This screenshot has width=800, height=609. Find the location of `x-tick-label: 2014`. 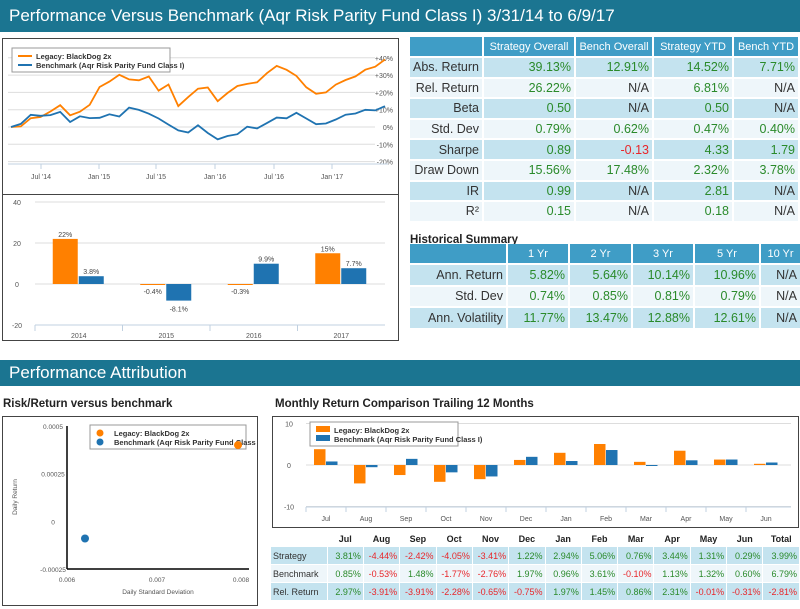

x-tick-label: 2014 is located at coordinates (79, 336).